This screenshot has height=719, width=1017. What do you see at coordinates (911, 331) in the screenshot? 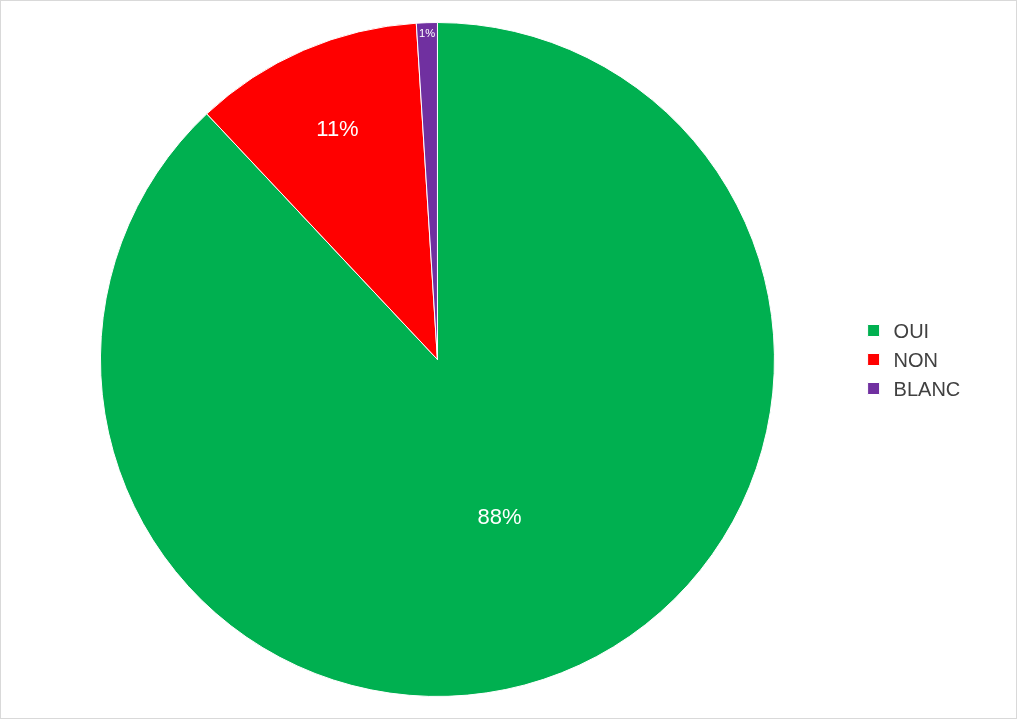
I see `legend-label: OUI` at bounding box center [911, 331].